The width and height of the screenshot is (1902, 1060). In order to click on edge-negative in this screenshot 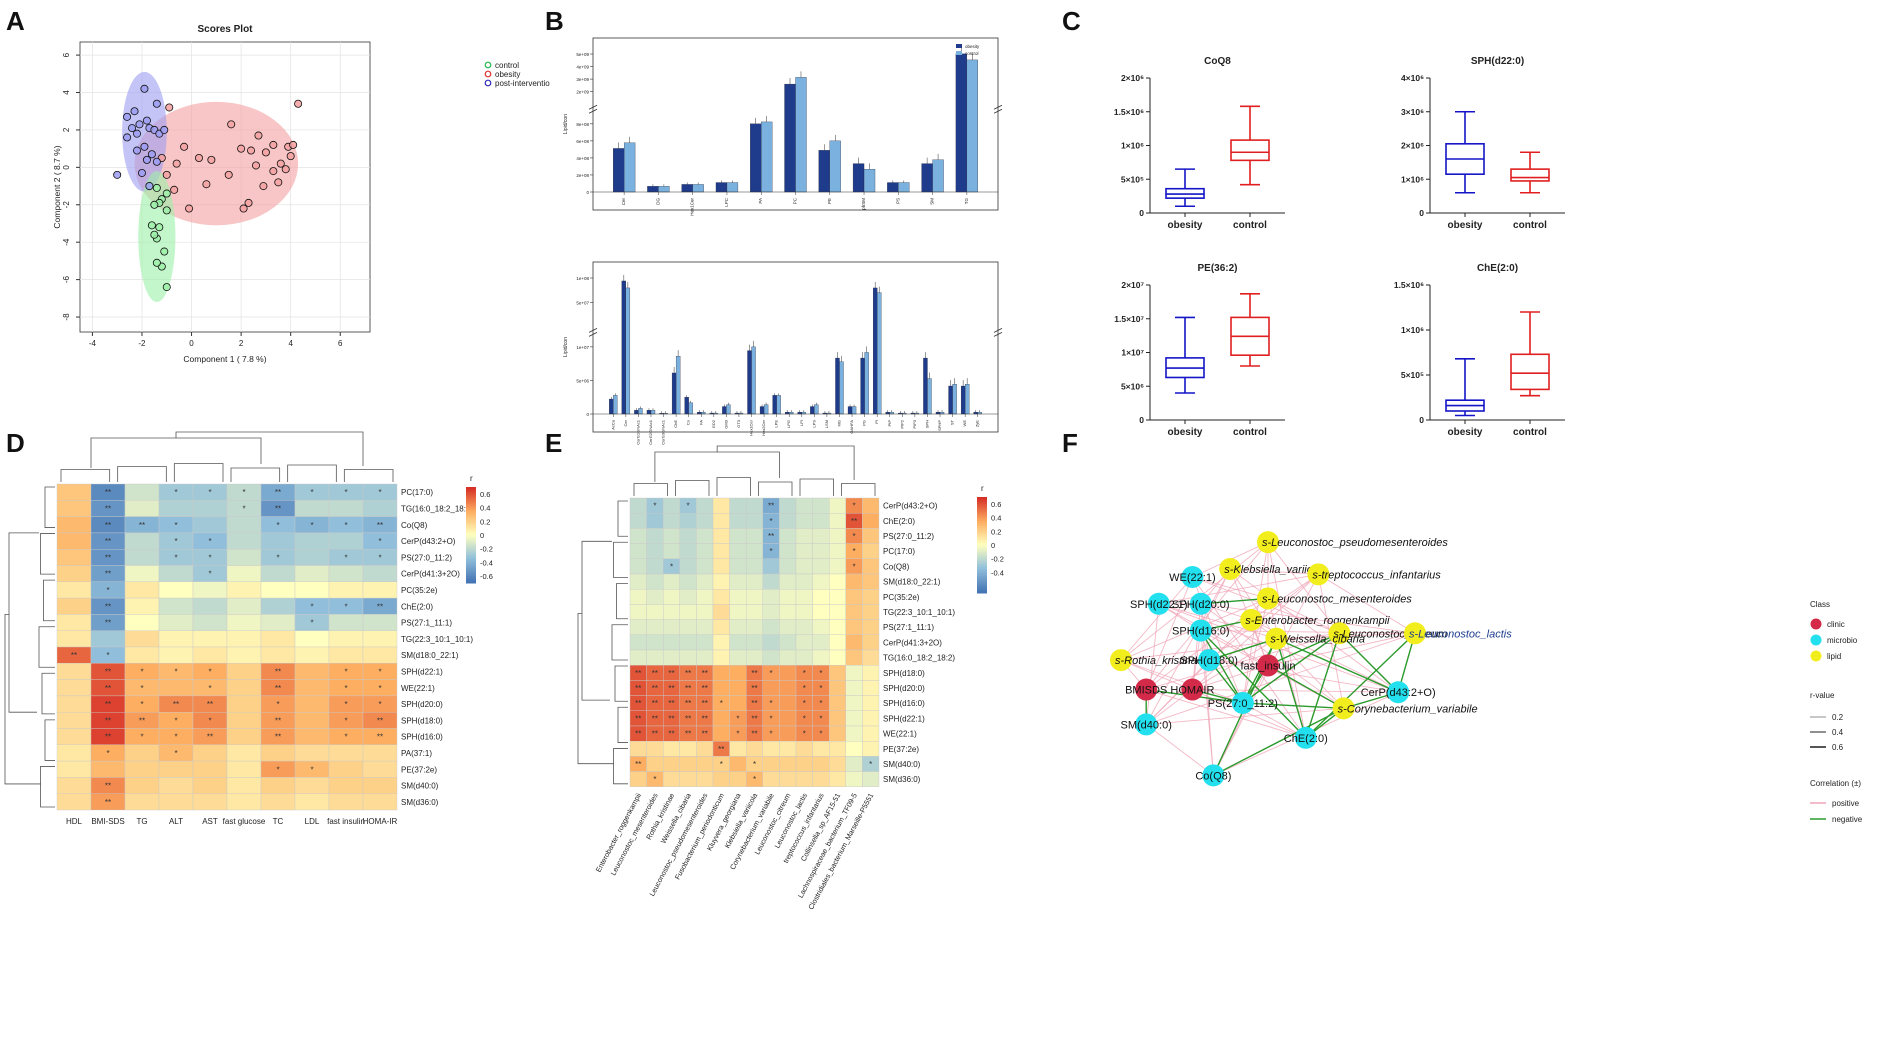, I will do `click(1234, 601)`.